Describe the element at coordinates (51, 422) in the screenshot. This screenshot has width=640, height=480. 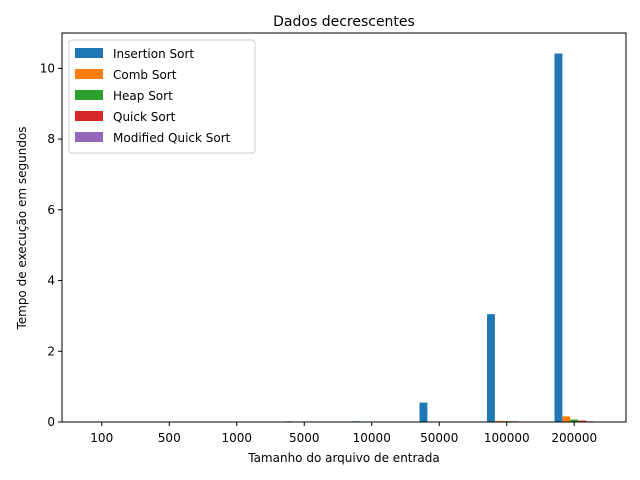
I see `y-tick-label: 0` at that location.